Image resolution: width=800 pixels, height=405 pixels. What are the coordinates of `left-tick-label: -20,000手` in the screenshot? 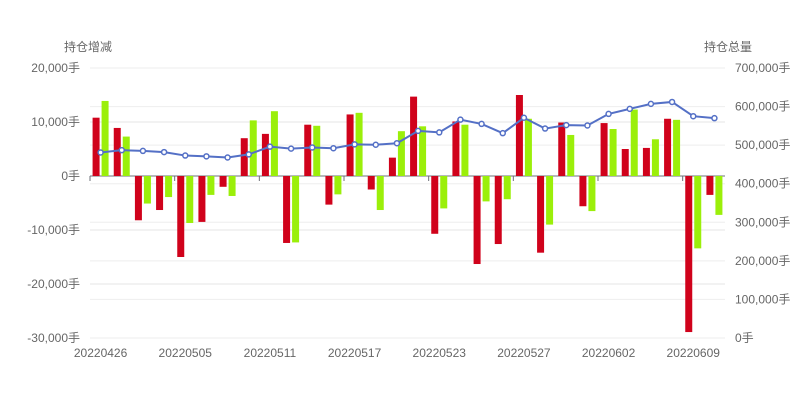 It's located at (53, 284).